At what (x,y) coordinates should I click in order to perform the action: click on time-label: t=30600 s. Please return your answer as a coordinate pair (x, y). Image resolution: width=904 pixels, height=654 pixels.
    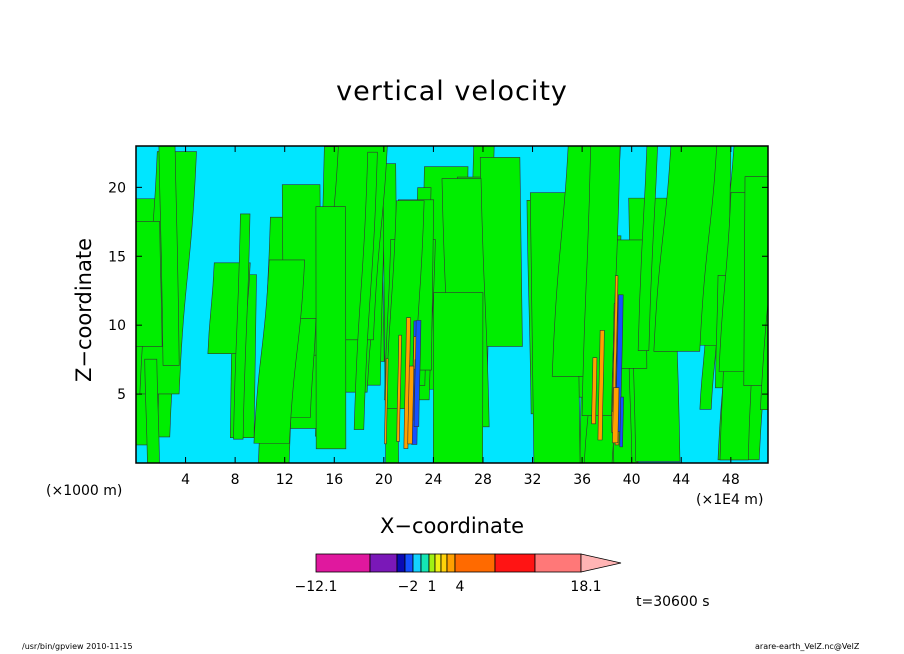
    Looking at the image, I should click on (673, 602).